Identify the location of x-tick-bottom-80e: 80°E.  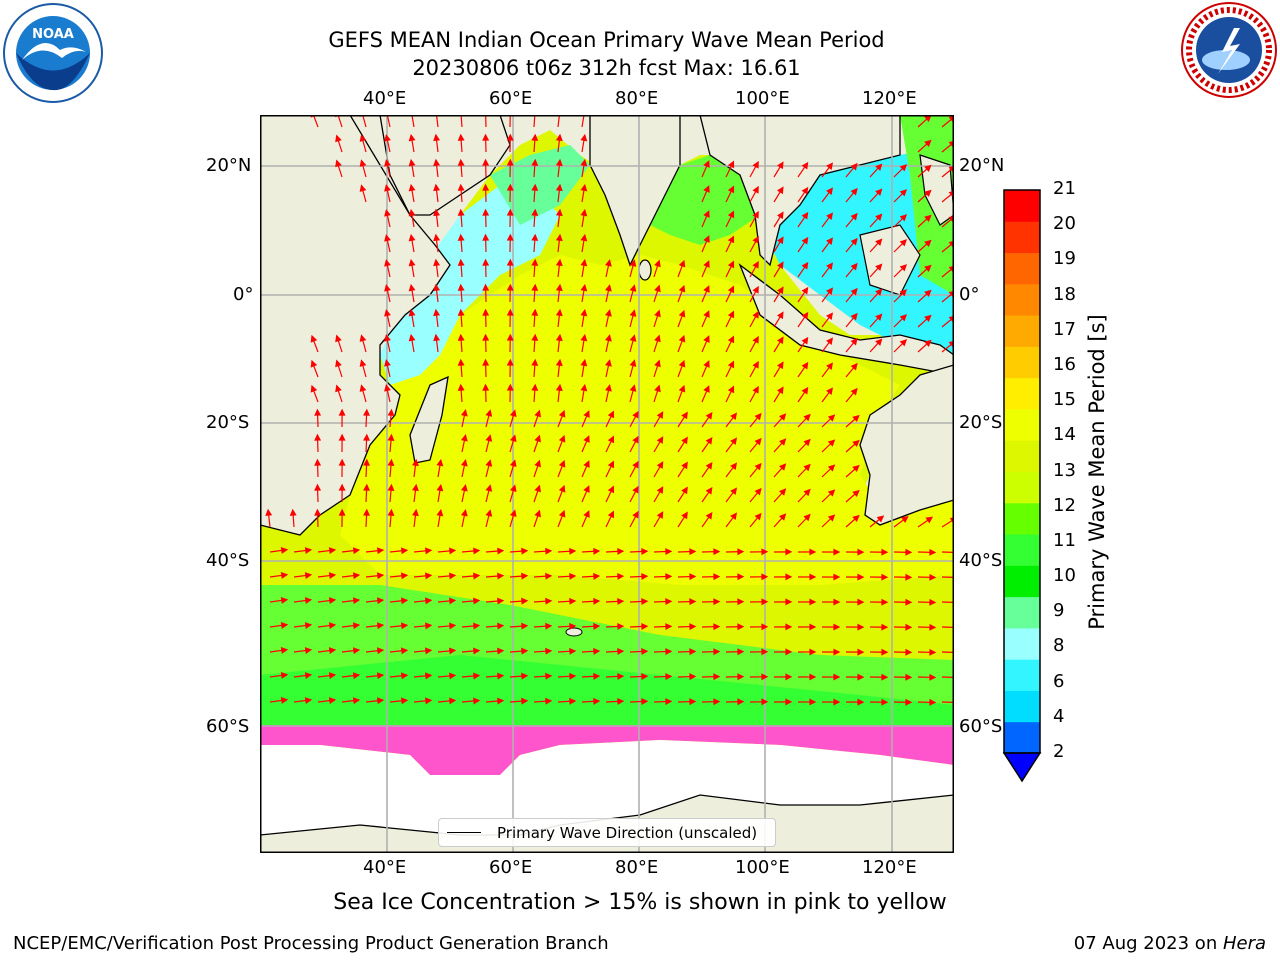
(637, 867).